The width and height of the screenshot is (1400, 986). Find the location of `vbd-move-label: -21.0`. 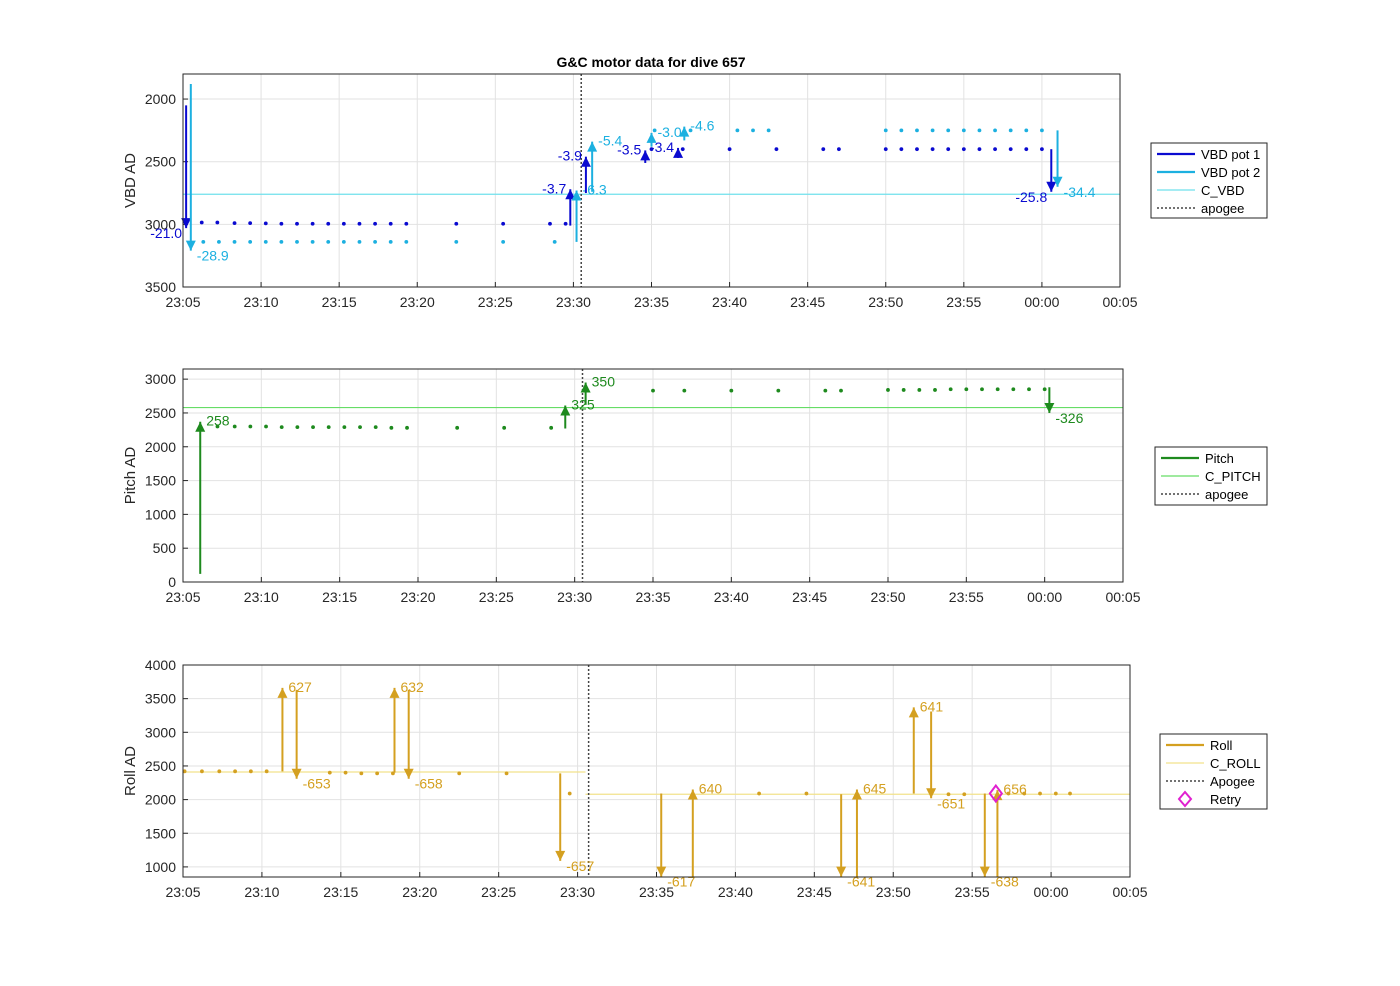

vbd-move-label: -21.0 is located at coordinates (166, 233).